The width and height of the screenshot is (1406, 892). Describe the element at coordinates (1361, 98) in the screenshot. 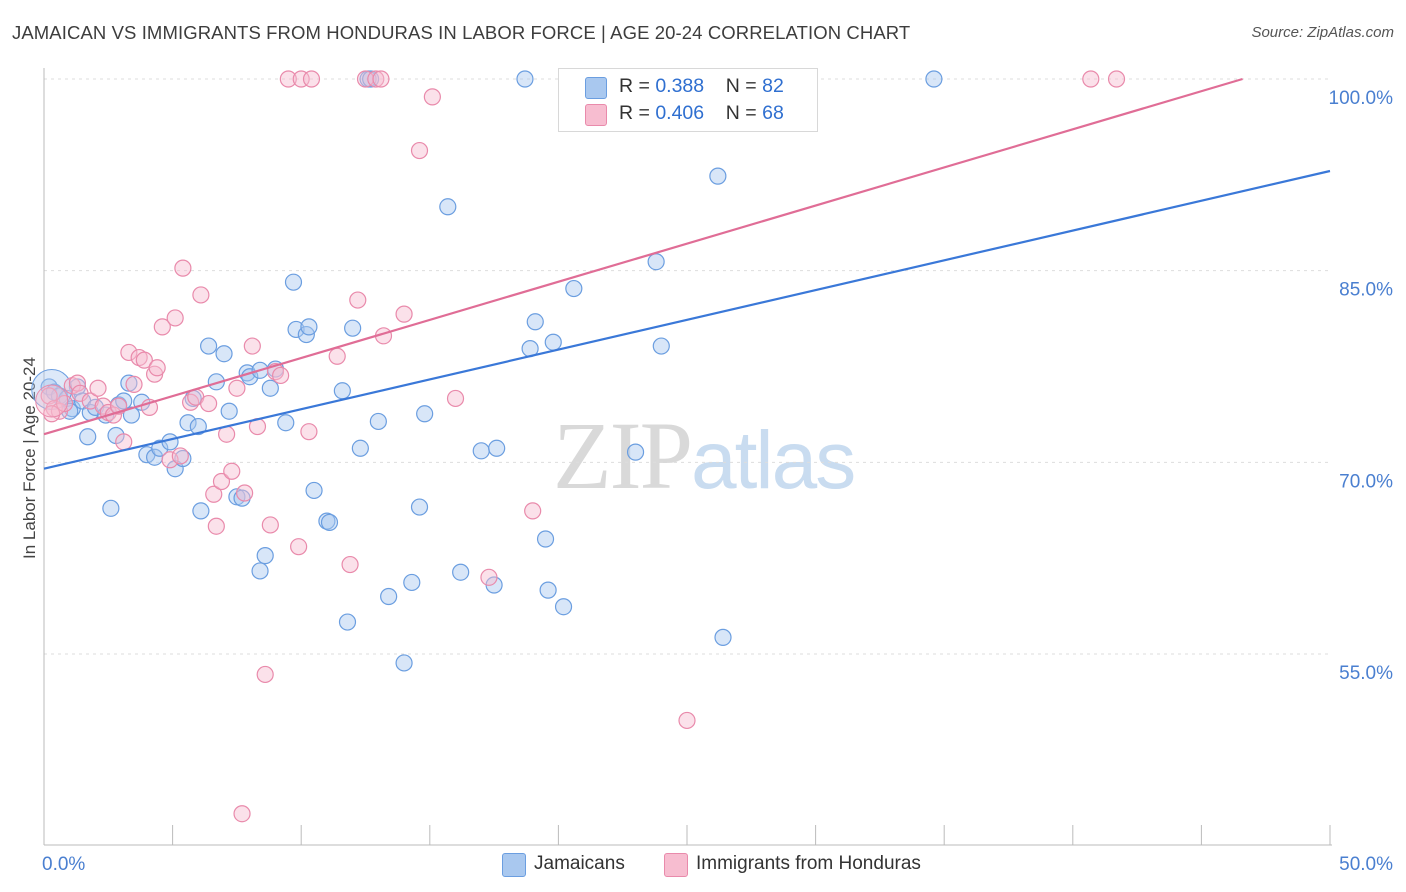

I see `y-tick-label: 100.0%` at that location.